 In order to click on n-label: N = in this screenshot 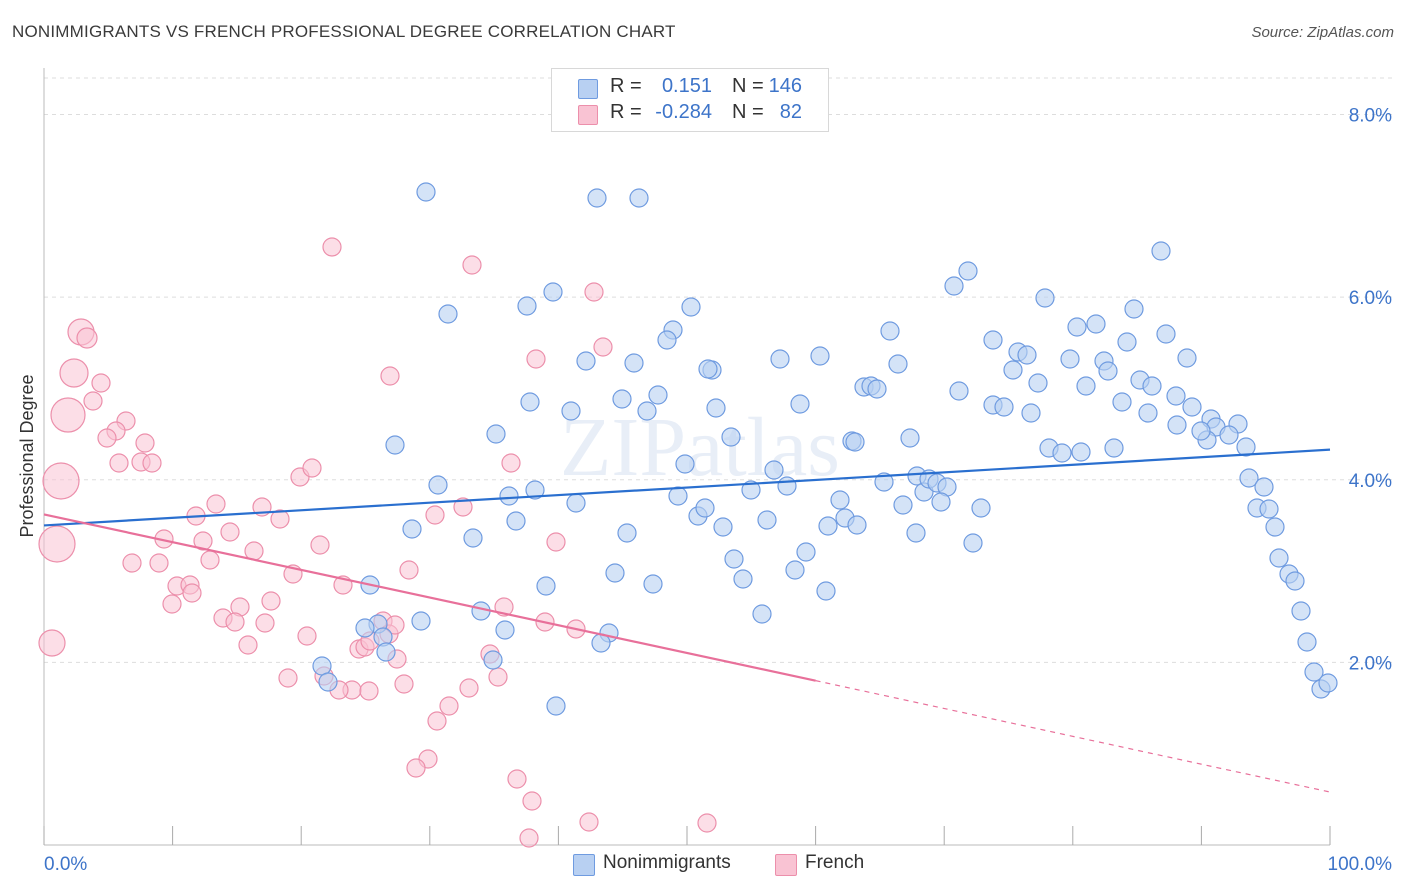, I will do `click(748, 86)`.